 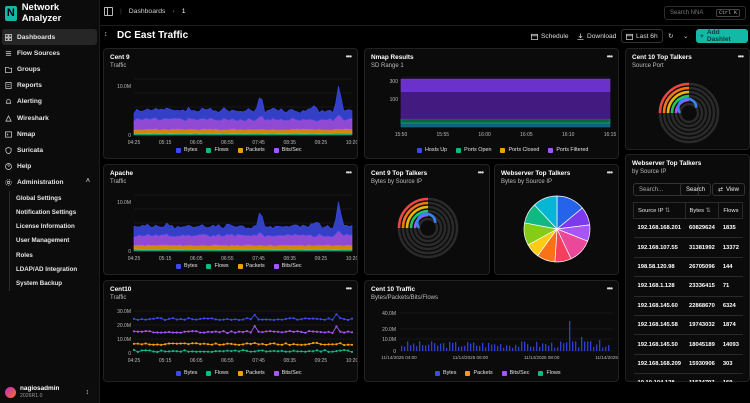 What do you see at coordinates (688, 286) in the screenshot?
I see `table-row: 192.168.1.128 23336415 71` at bounding box center [688, 286].